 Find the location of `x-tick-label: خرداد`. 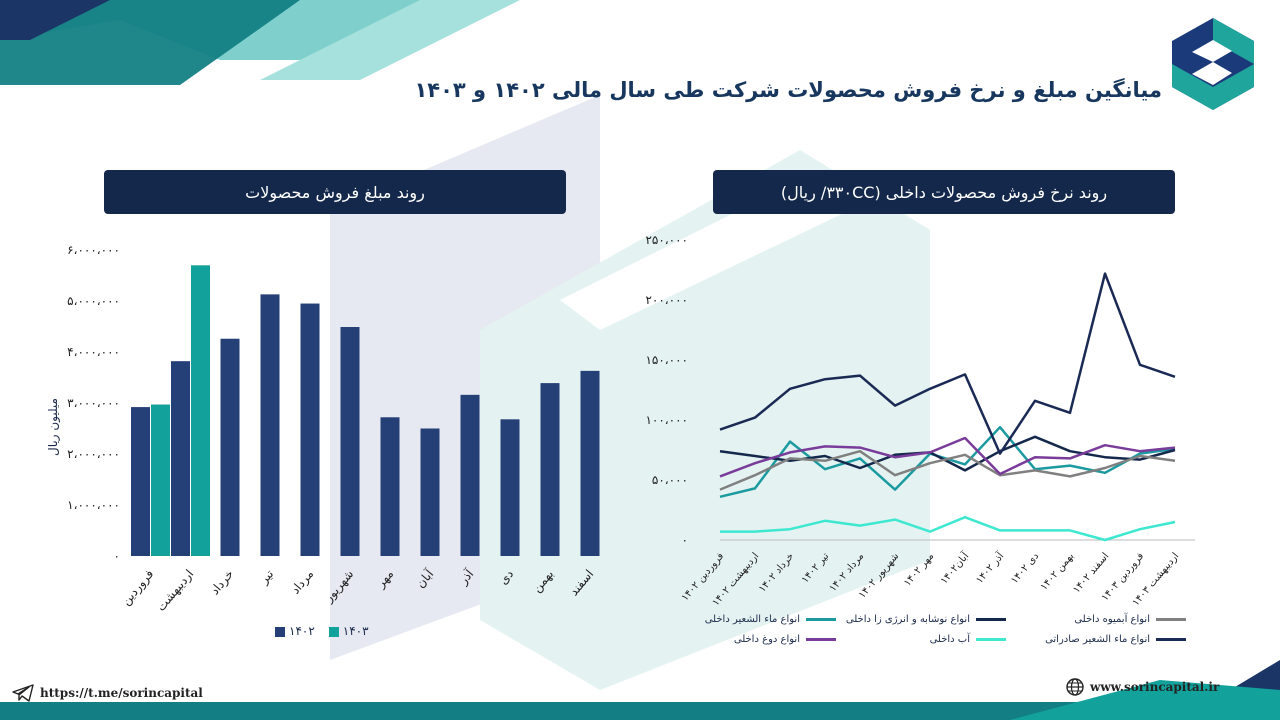

x-tick-label: خرداد is located at coordinates (223, 582).